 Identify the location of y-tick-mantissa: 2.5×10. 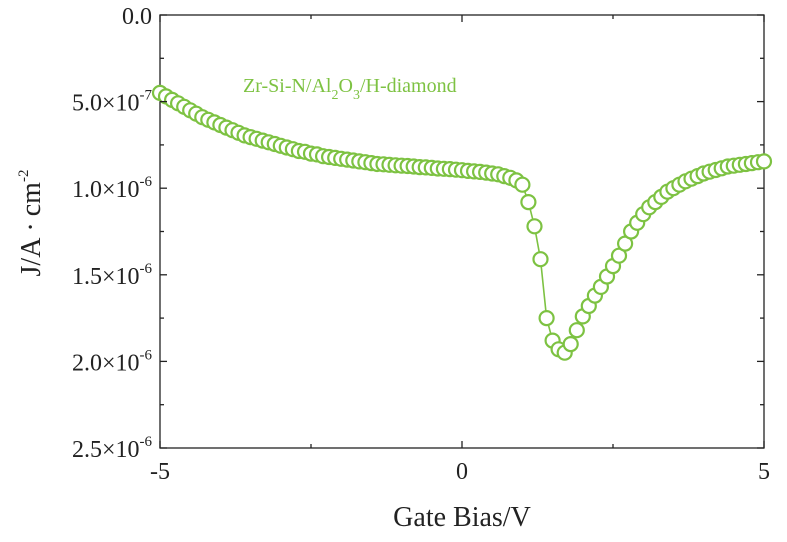
(106, 450).